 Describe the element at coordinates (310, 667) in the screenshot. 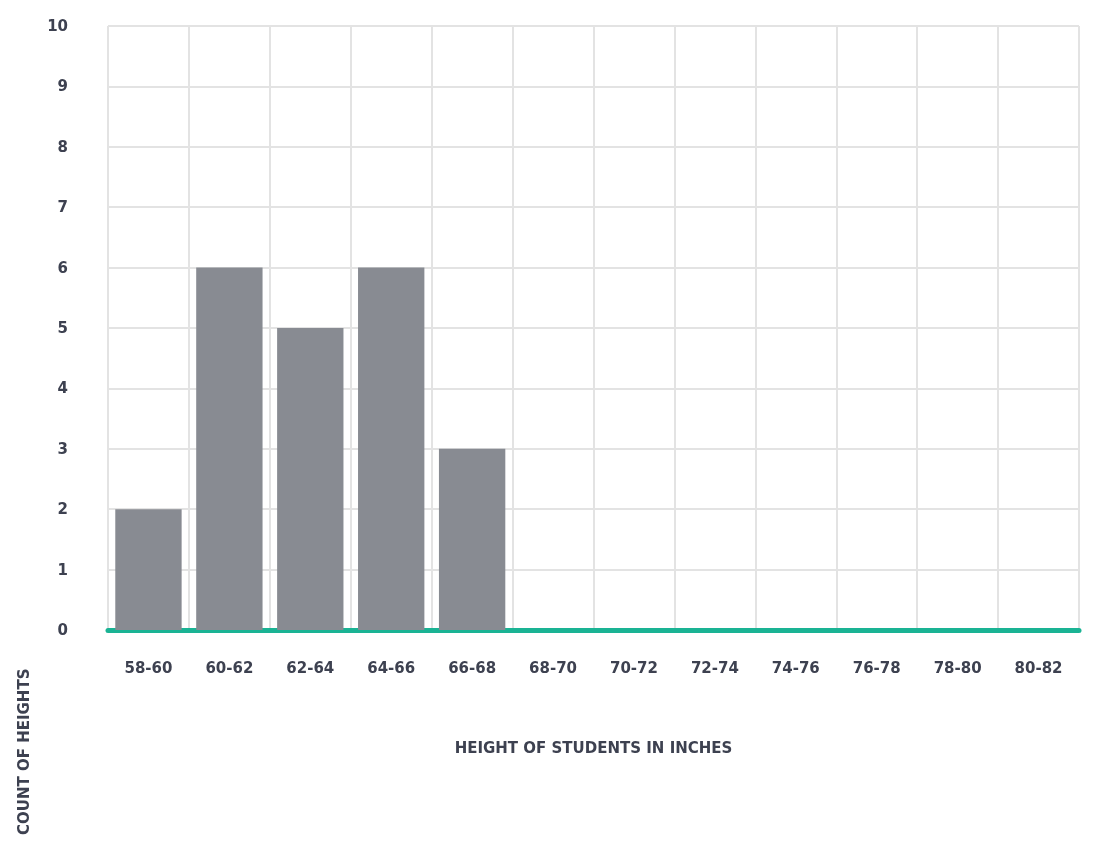

I see `x-tick-label: 62-64` at that location.